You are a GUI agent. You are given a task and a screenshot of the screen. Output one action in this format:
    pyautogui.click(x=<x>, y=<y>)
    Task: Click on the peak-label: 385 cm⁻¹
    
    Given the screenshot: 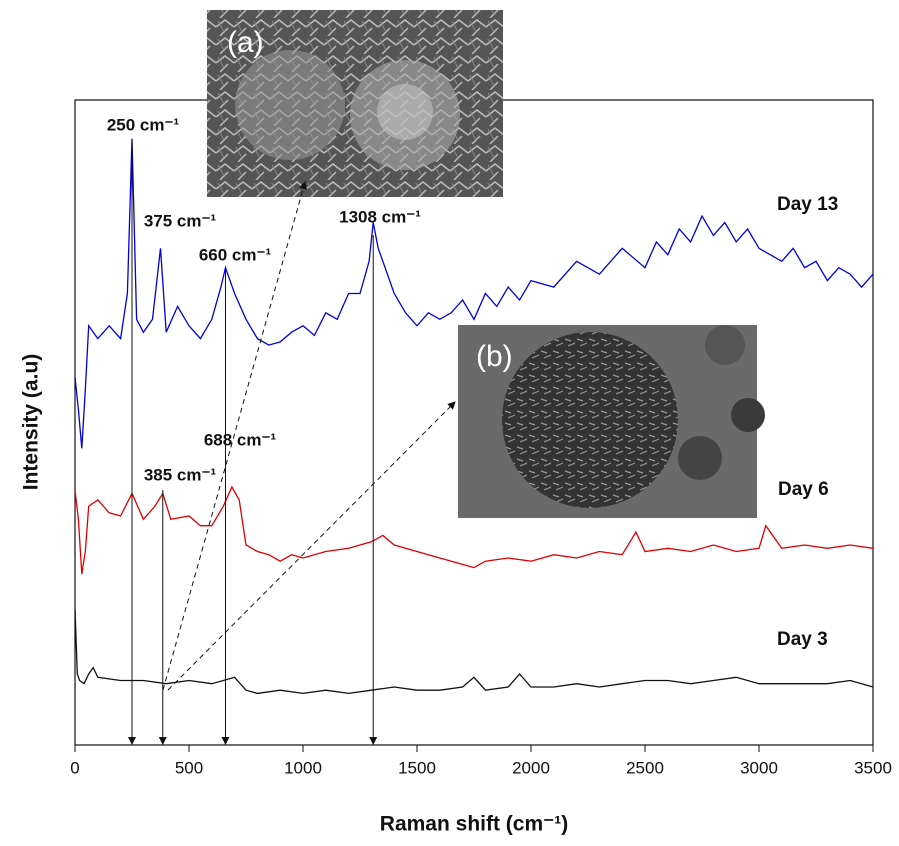 What is the action you would take?
    pyautogui.click(x=180, y=474)
    